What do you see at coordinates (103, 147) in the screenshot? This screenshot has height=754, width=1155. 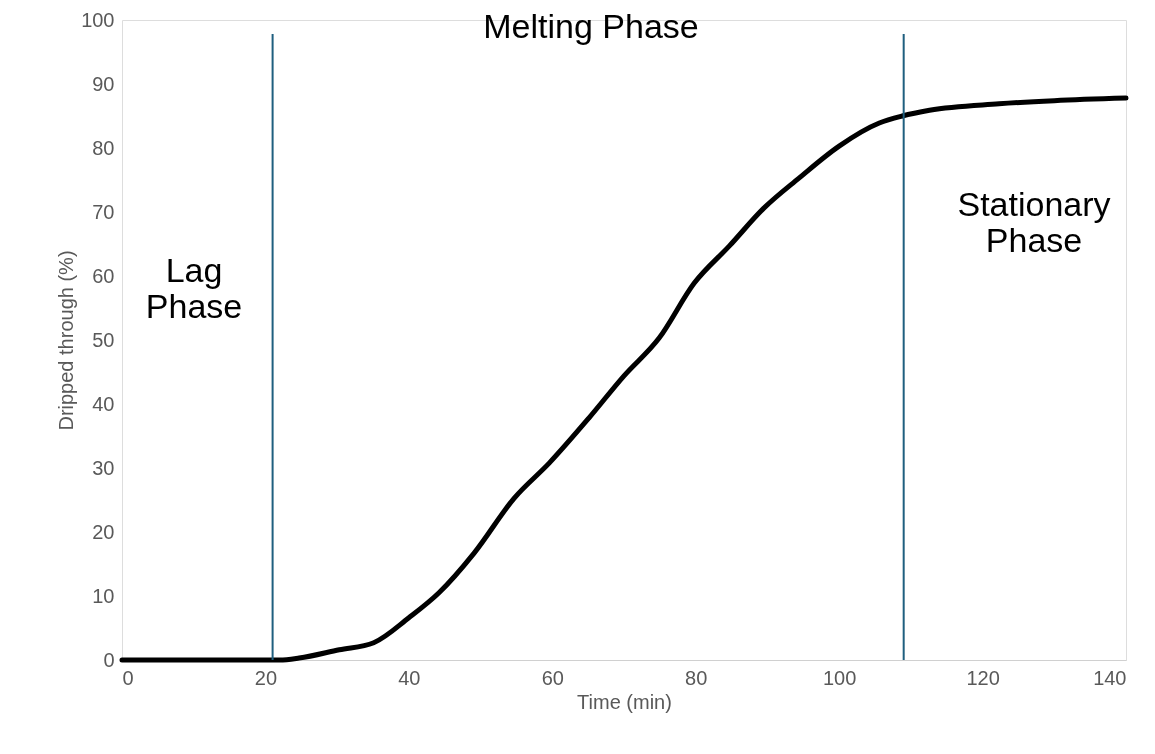 I see `y-tick-label: 80` at bounding box center [103, 147].